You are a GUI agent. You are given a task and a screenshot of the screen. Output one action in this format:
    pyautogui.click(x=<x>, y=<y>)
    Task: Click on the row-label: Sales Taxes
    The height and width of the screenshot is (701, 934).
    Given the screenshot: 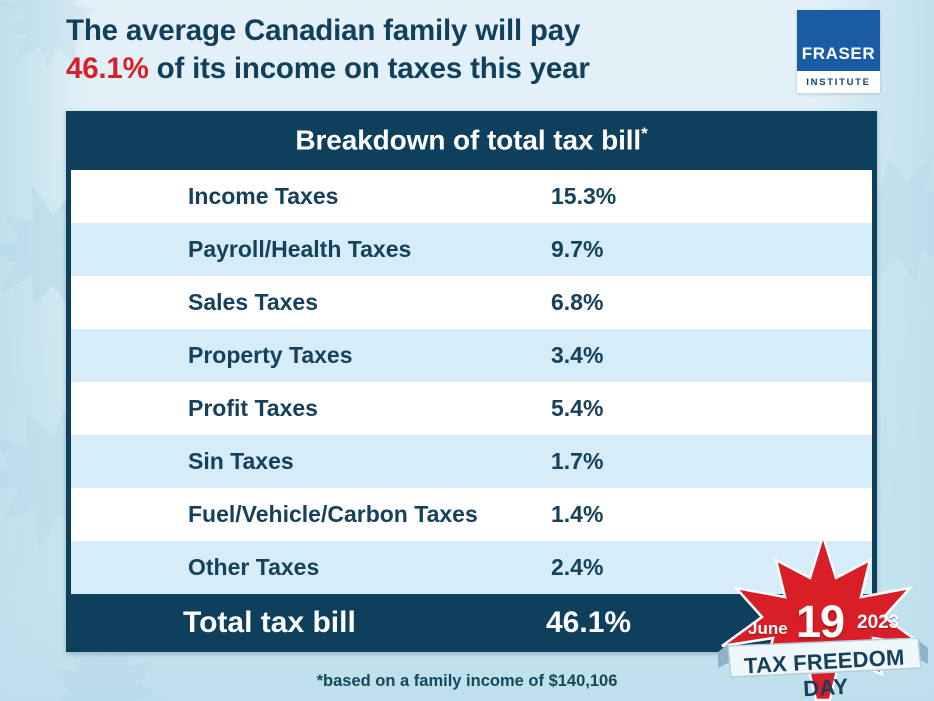 What is the action you would take?
    pyautogui.click(x=253, y=302)
    